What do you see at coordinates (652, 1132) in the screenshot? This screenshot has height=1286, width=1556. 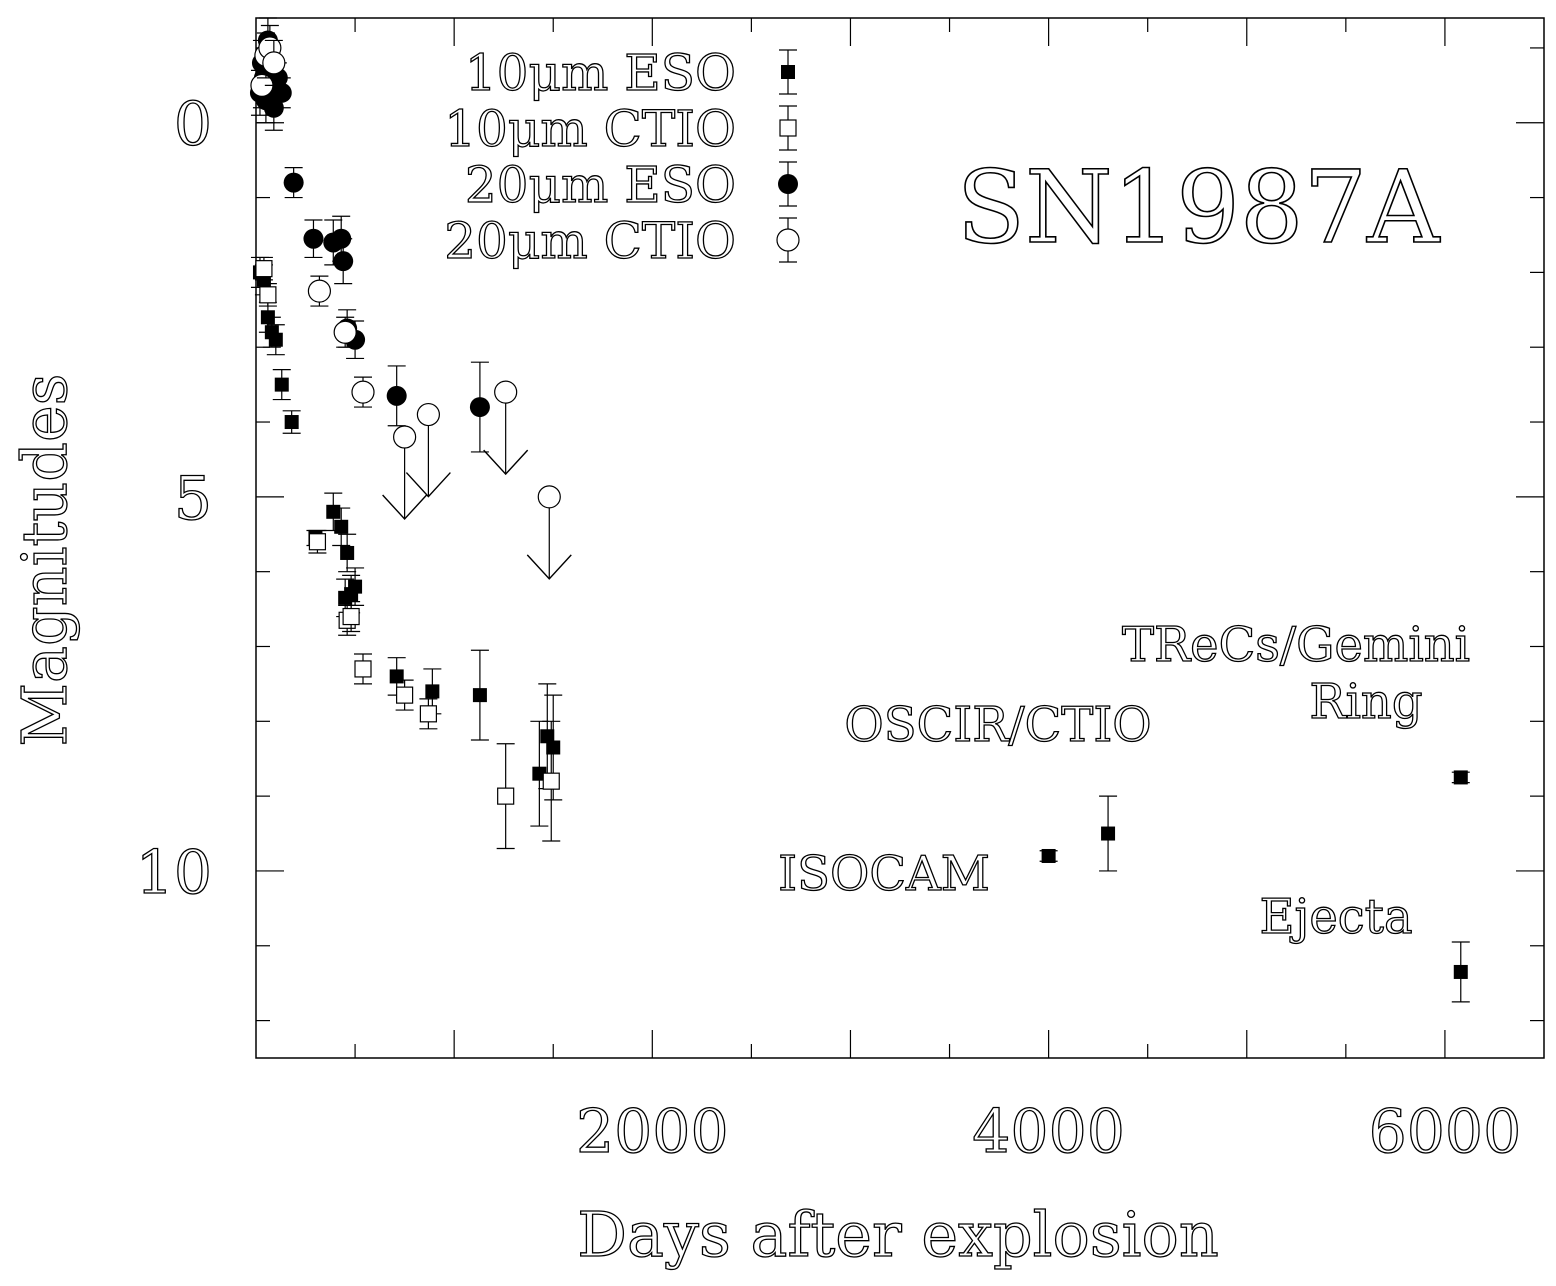 I see `x-tick-label: 2000` at bounding box center [652, 1132].